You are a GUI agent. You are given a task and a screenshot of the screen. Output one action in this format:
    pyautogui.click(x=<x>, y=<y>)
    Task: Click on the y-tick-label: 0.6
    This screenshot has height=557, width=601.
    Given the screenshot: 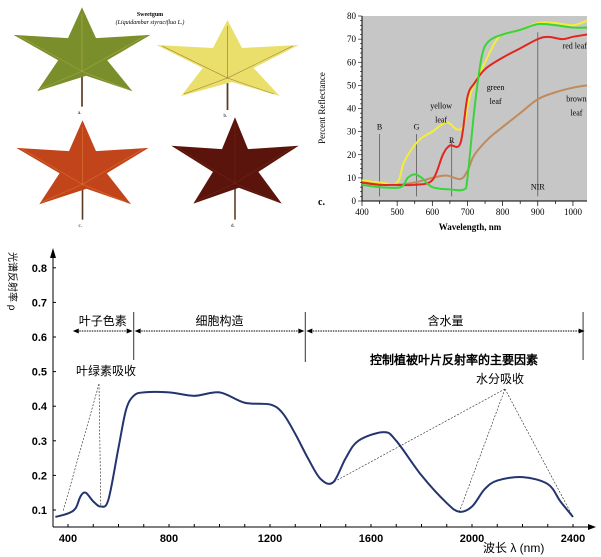 What is the action you would take?
    pyautogui.click(x=39, y=338)
    